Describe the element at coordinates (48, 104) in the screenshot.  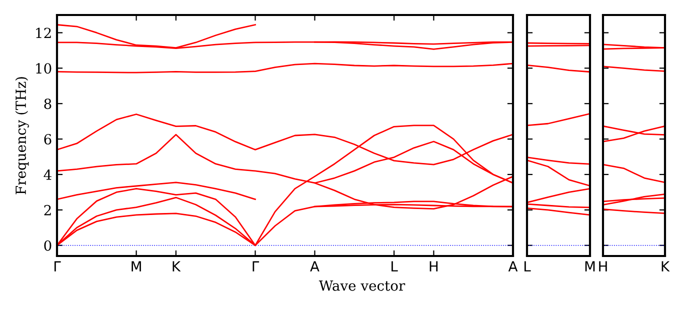
I see `y-tick-label: 8` at that location.